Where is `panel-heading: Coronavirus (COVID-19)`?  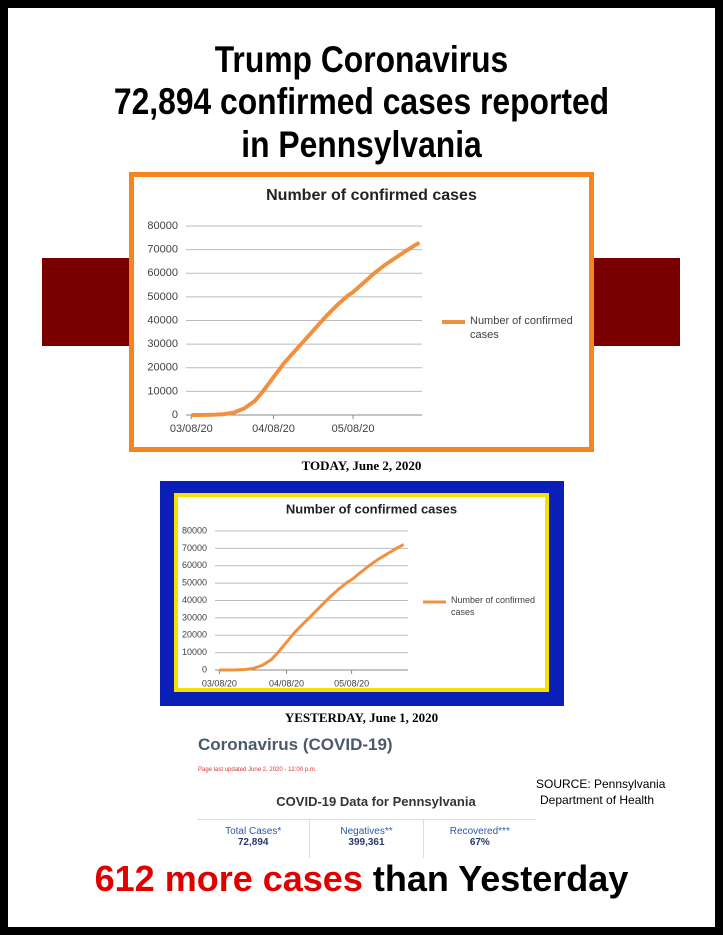 panel-heading: Coronavirus (COVID-19) is located at coordinates (295, 744).